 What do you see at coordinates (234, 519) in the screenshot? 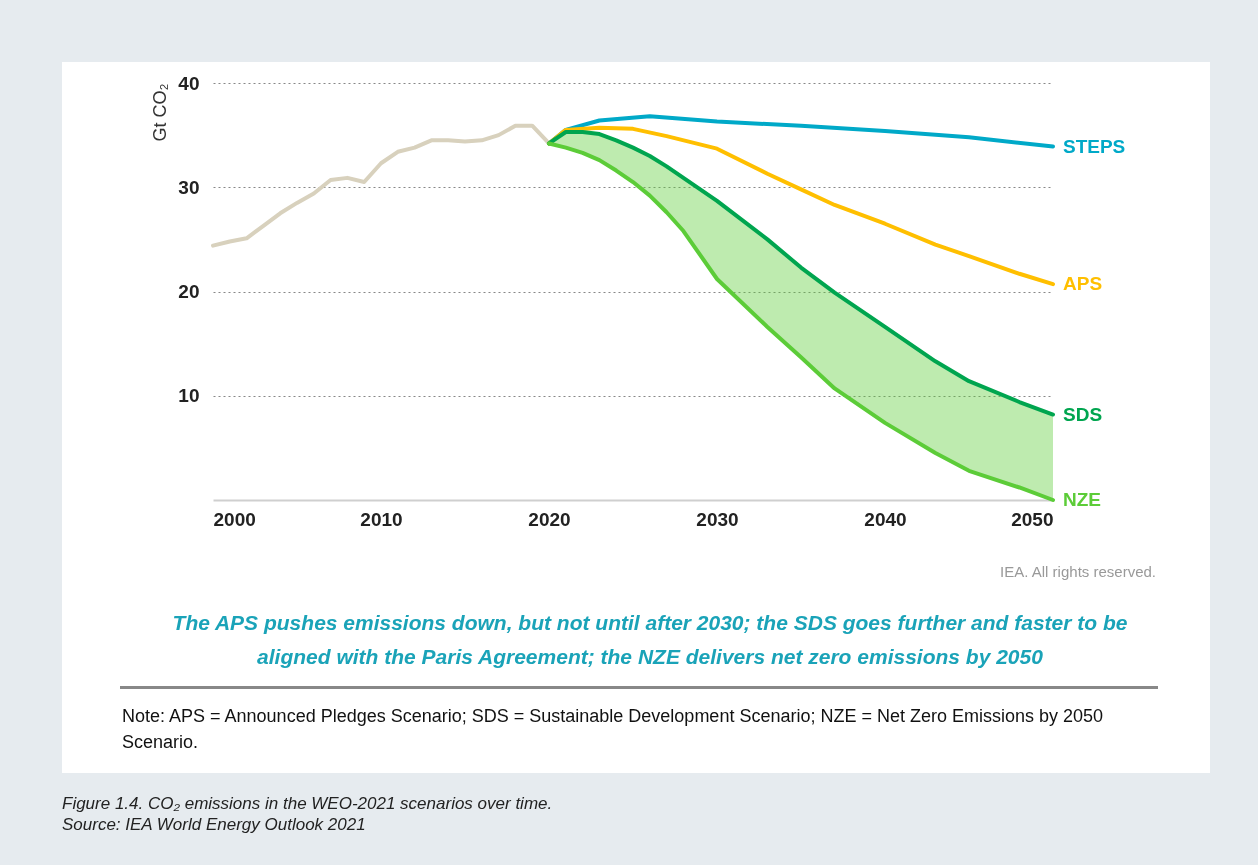
I see `x-tick-label: 2000` at bounding box center [234, 519].